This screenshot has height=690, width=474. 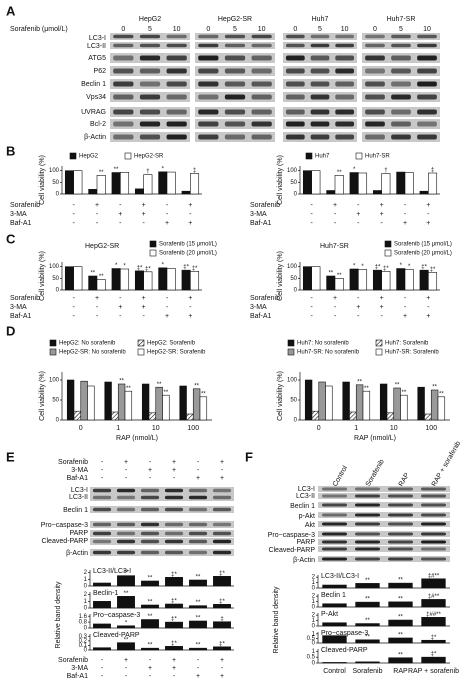 I want to click on legend-label: Huh7-SR, so click(x=377, y=157).